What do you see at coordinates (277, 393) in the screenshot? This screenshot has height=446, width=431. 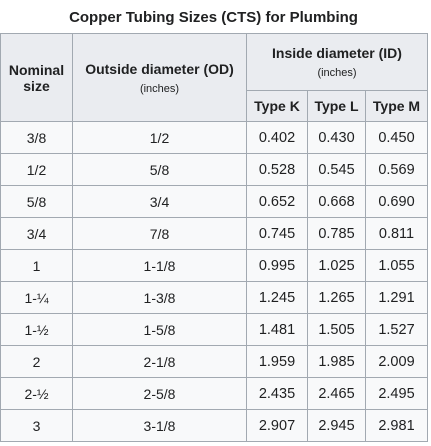 I see `table-cell: 2.435` at bounding box center [277, 393].